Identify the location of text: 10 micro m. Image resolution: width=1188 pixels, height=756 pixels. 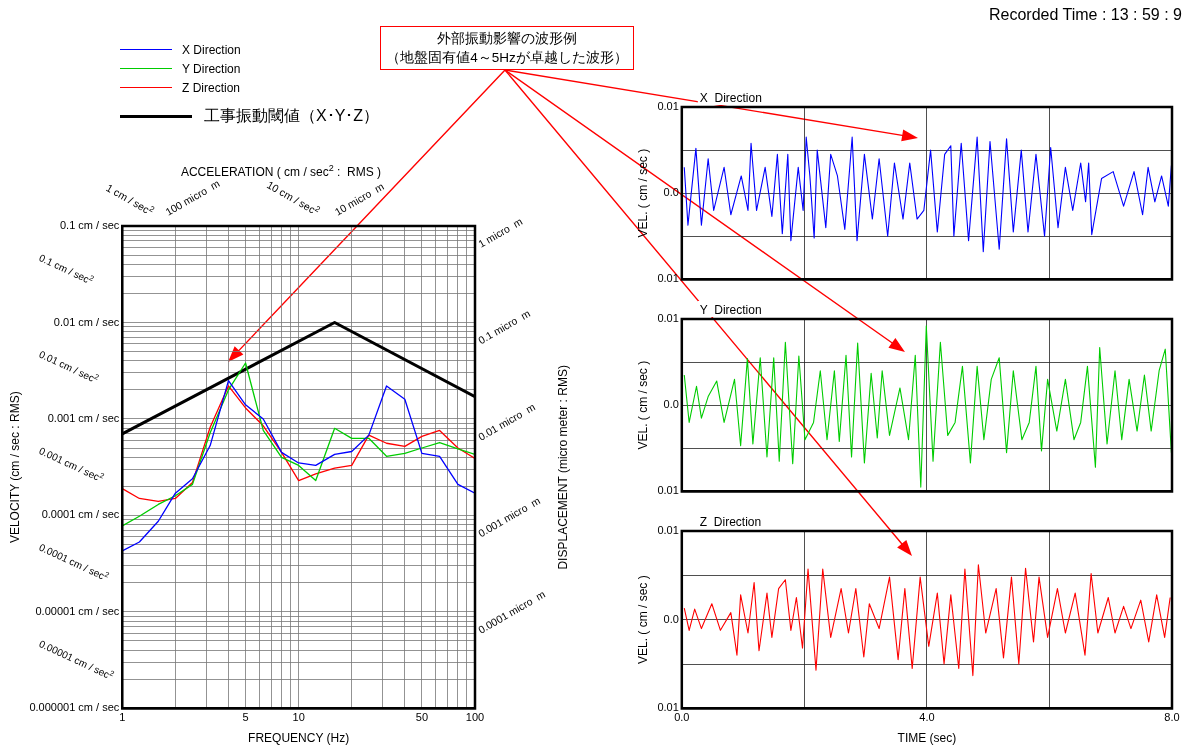
(359, 199).